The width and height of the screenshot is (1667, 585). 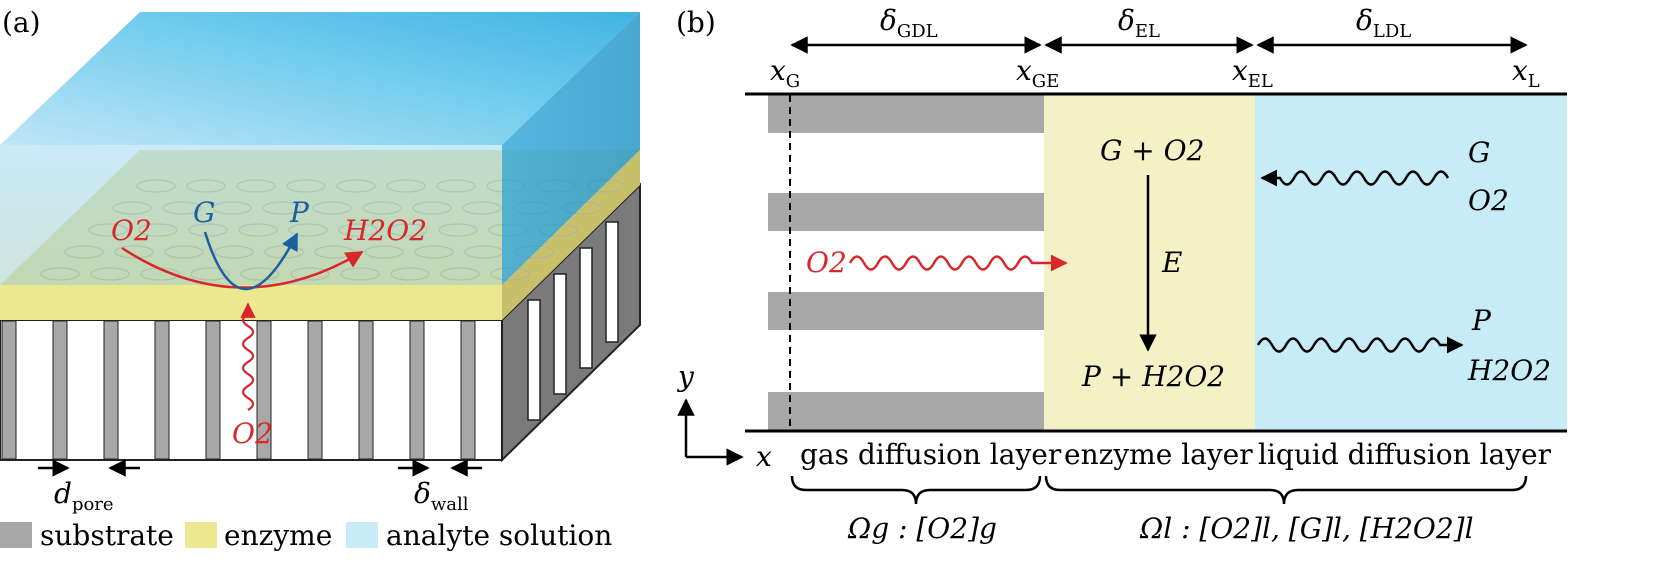 I want to click on layer-gas: gas diffusion layer, so click(x=931, y=454).